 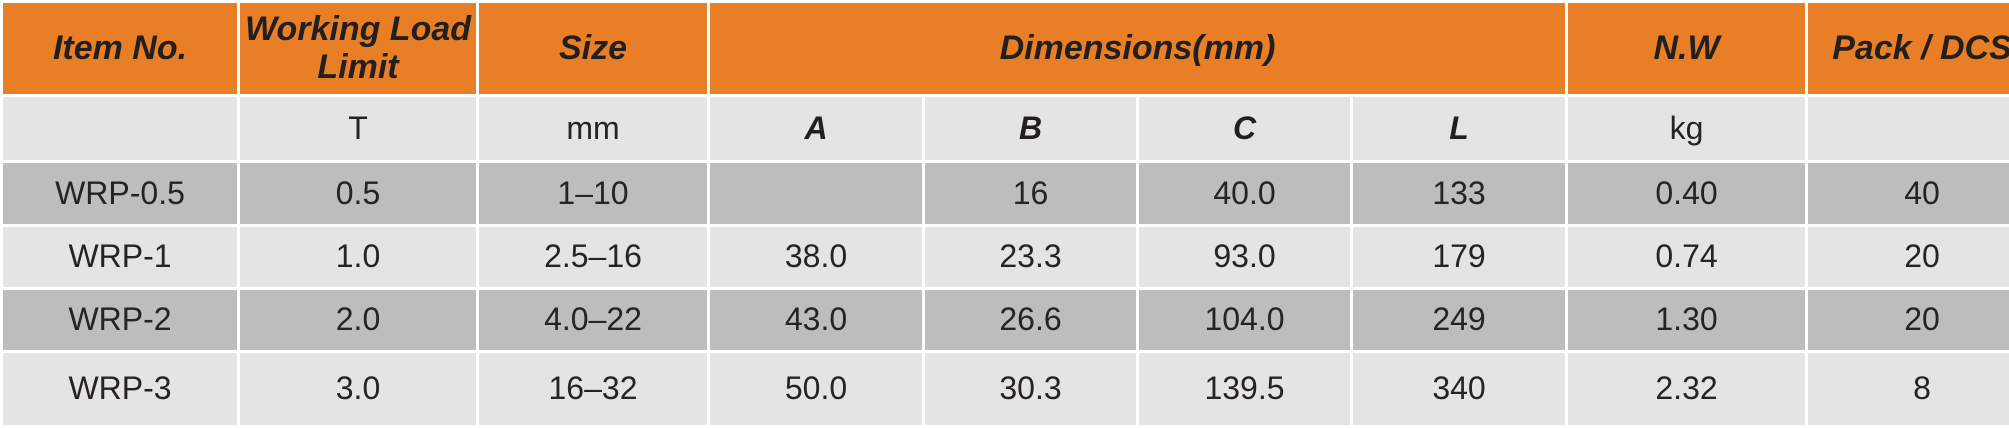 I want to click on table-units-row: T mm A B C L kg, so click(x=1006, y=129).